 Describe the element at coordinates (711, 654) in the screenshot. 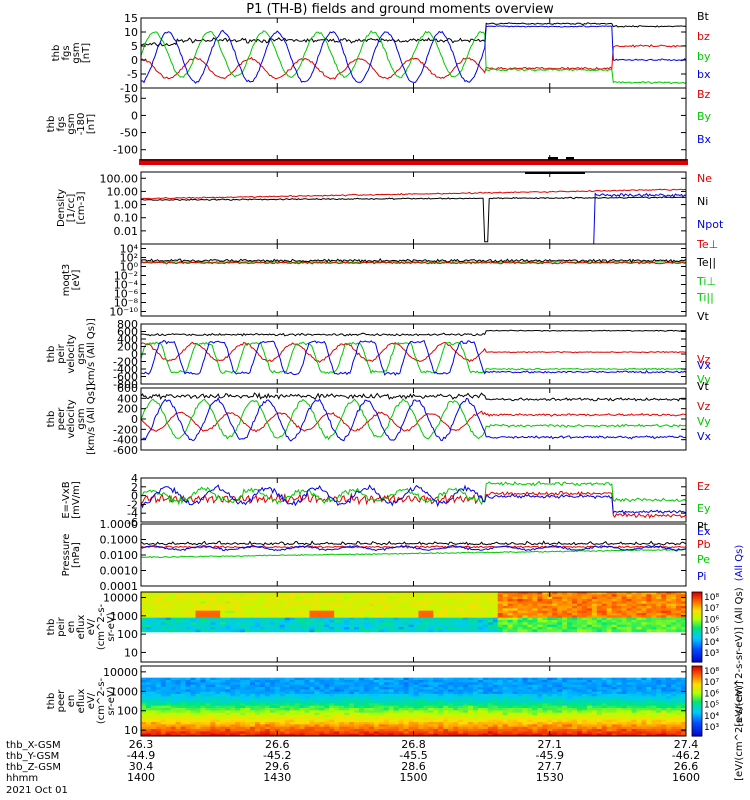

I see `colorbar-tick-label: 10³` at that location.